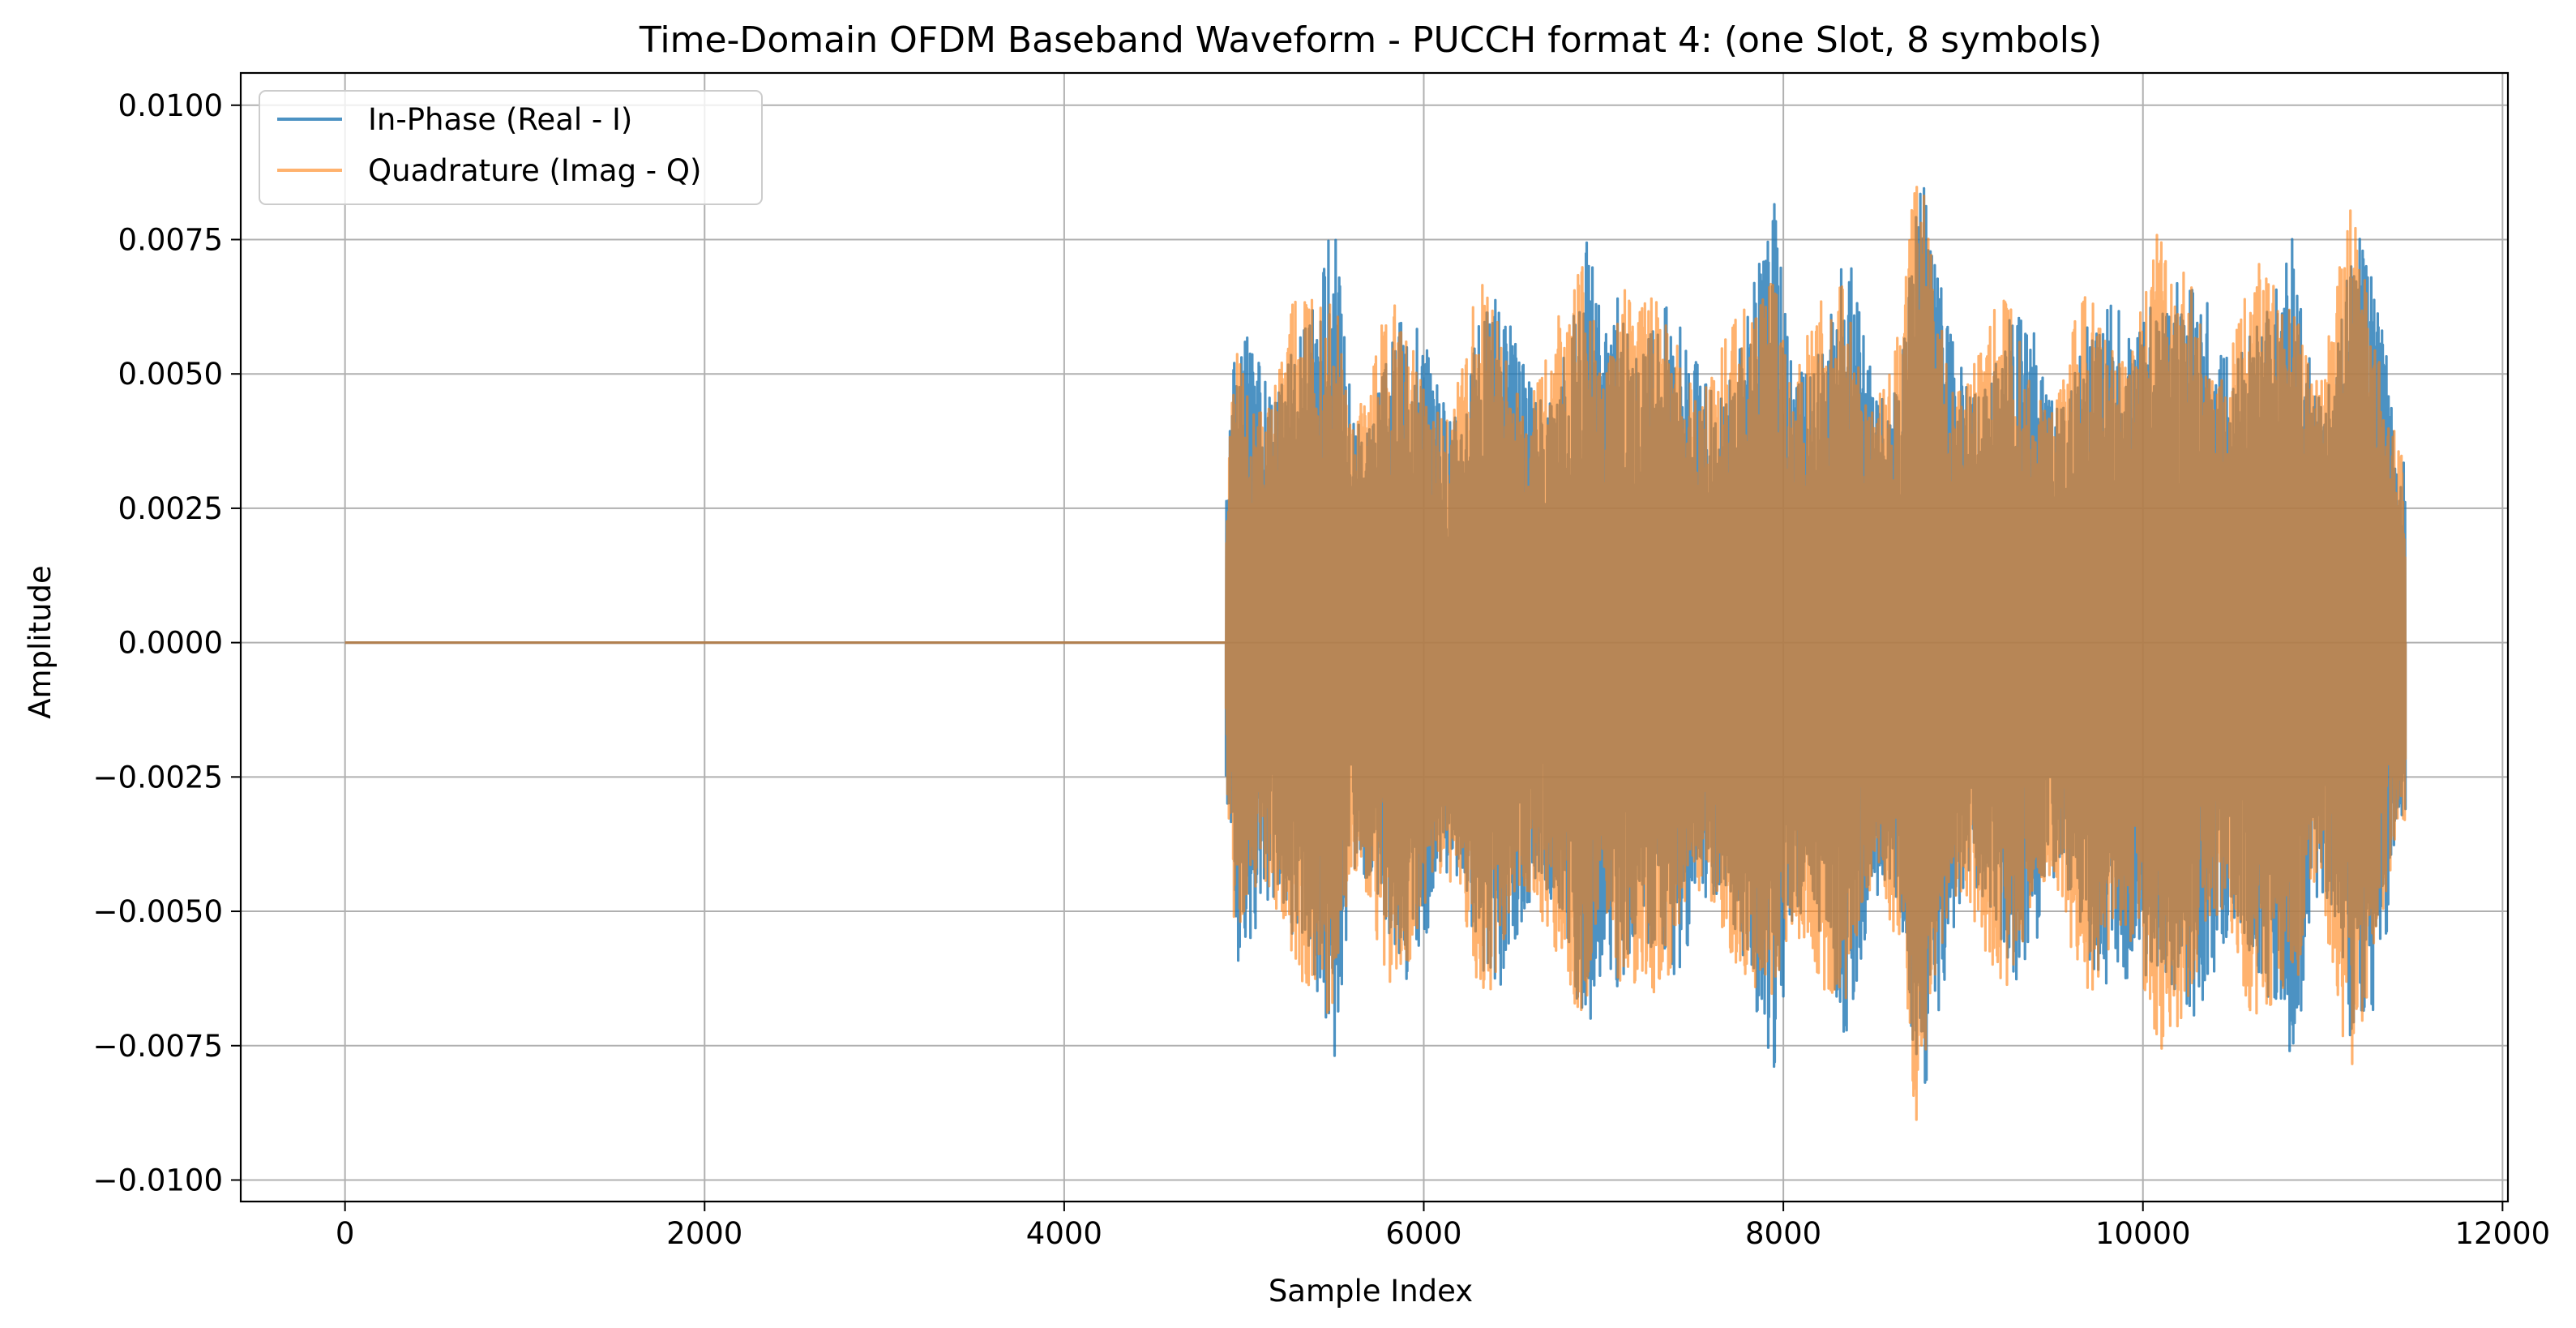  Describe the element at coordinates (2502, 1233) in the screenshot. I see `x-tick-label: 12000` at that location.